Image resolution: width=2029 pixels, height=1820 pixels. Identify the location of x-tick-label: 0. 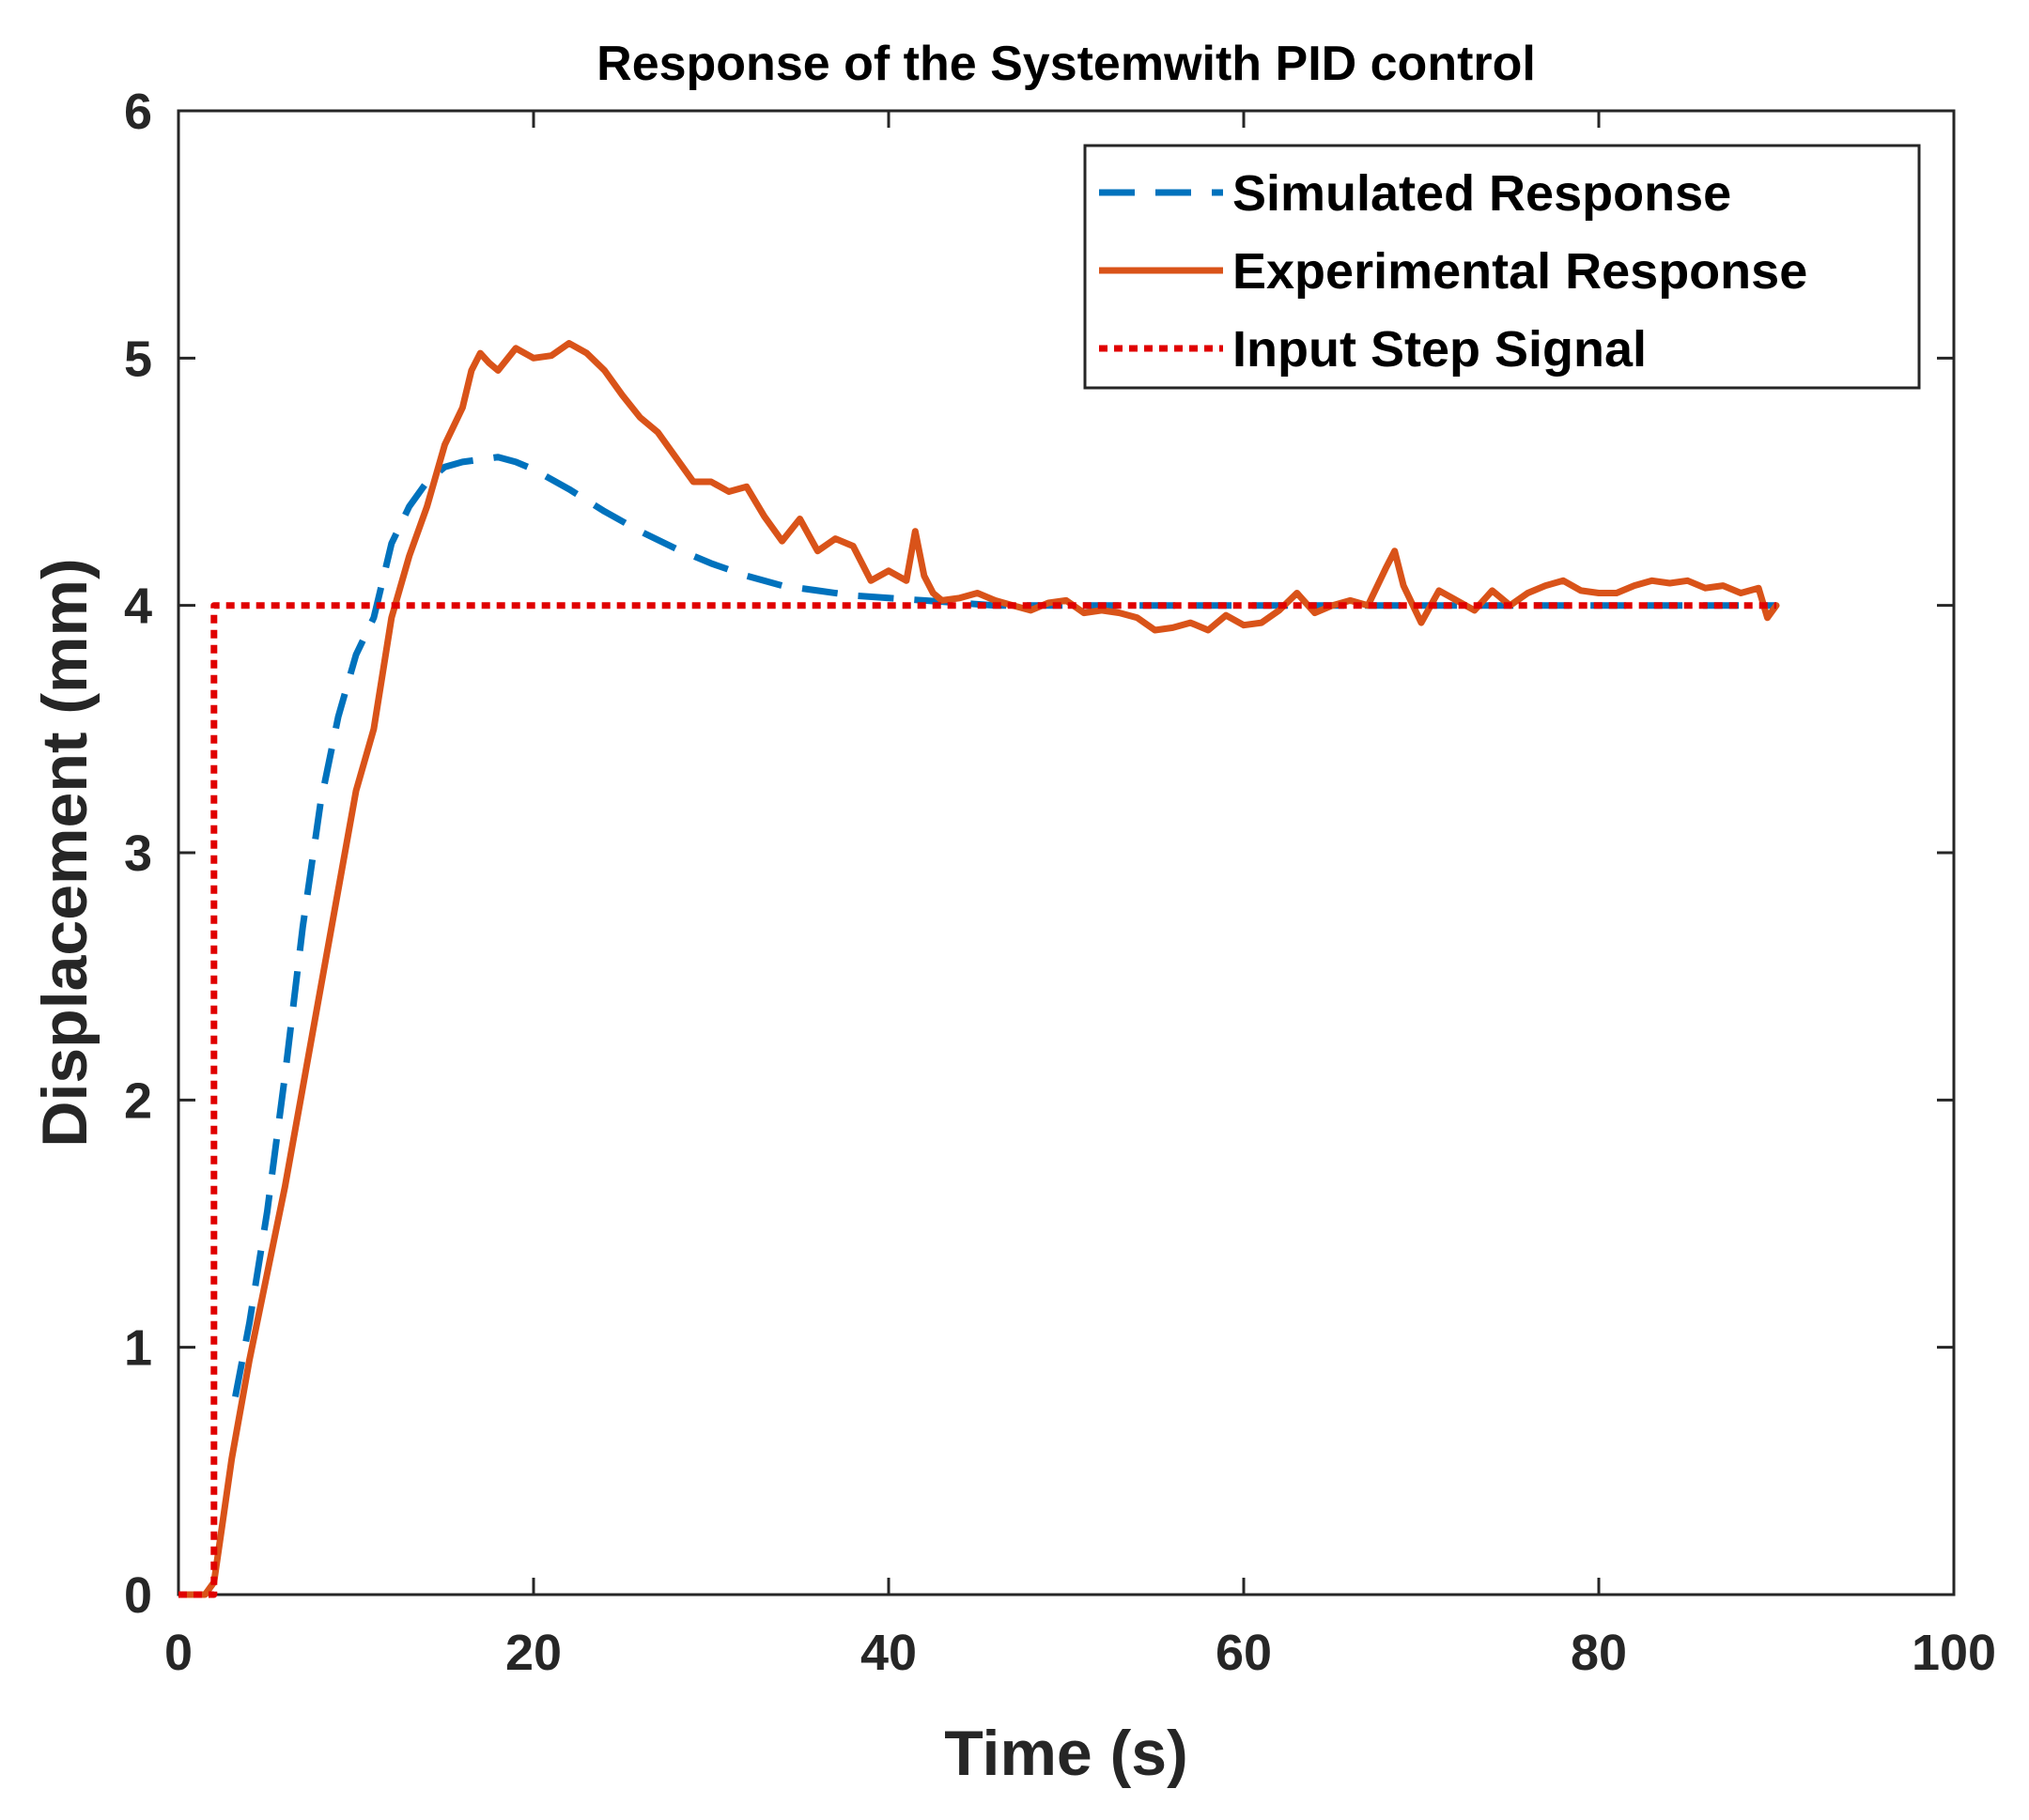
(178, 1653).